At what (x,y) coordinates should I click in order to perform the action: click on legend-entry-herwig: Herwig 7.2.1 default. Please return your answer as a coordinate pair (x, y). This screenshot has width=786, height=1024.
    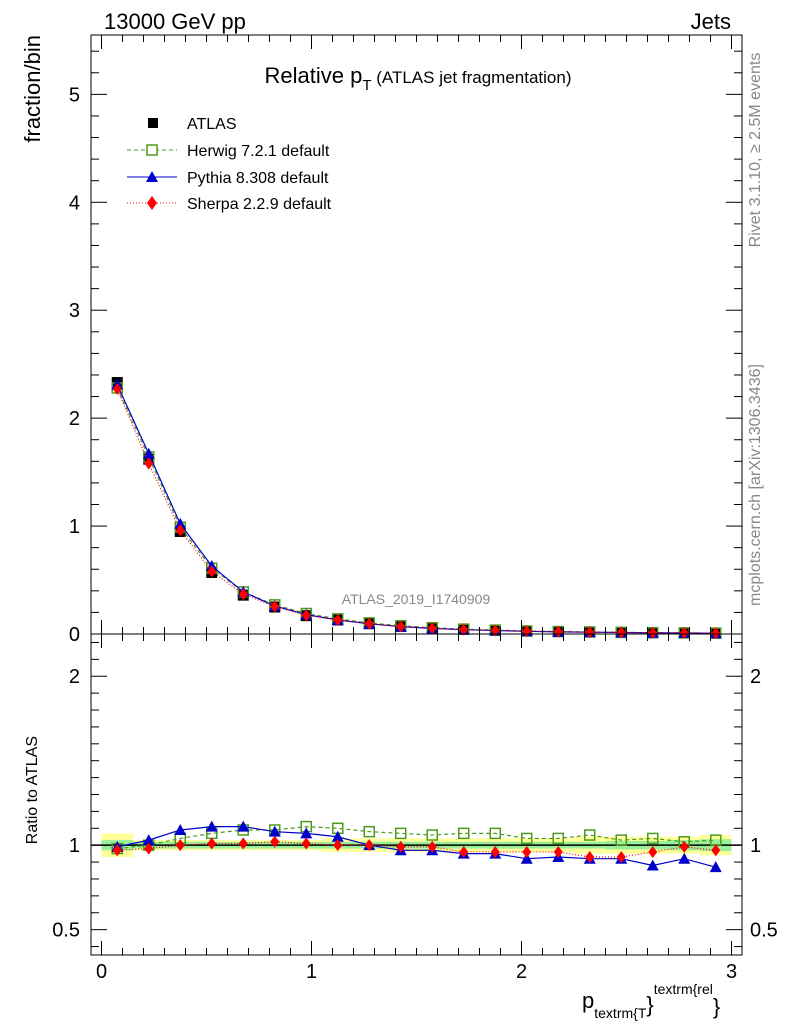
    Looking at the image, I should click on (228, 151).